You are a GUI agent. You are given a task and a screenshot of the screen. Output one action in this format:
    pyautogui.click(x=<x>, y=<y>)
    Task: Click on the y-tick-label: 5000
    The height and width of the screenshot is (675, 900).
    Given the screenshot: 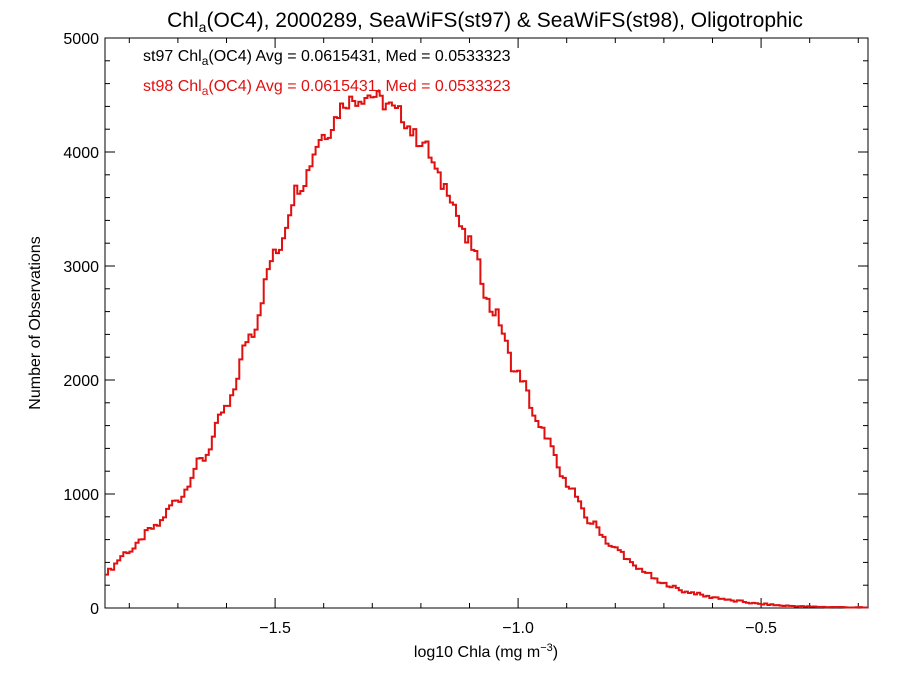 What is the action you would take?
    pyautogui.click(x=81, y=39)
    